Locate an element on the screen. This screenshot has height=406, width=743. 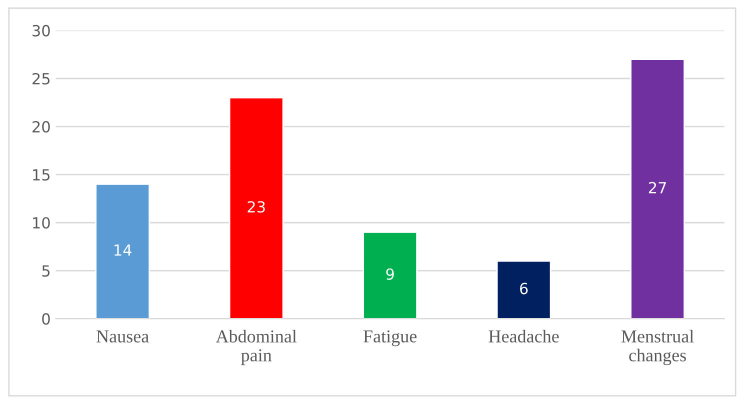
x-tick-label: Abdominal pain is located at coordinates (256, 348).